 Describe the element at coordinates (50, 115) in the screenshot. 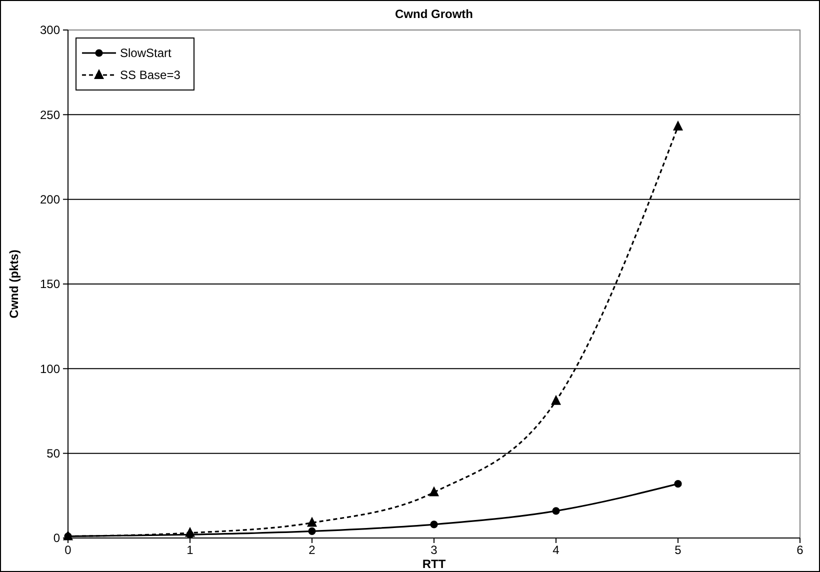

I see `y-tick-label: 250` at that location.